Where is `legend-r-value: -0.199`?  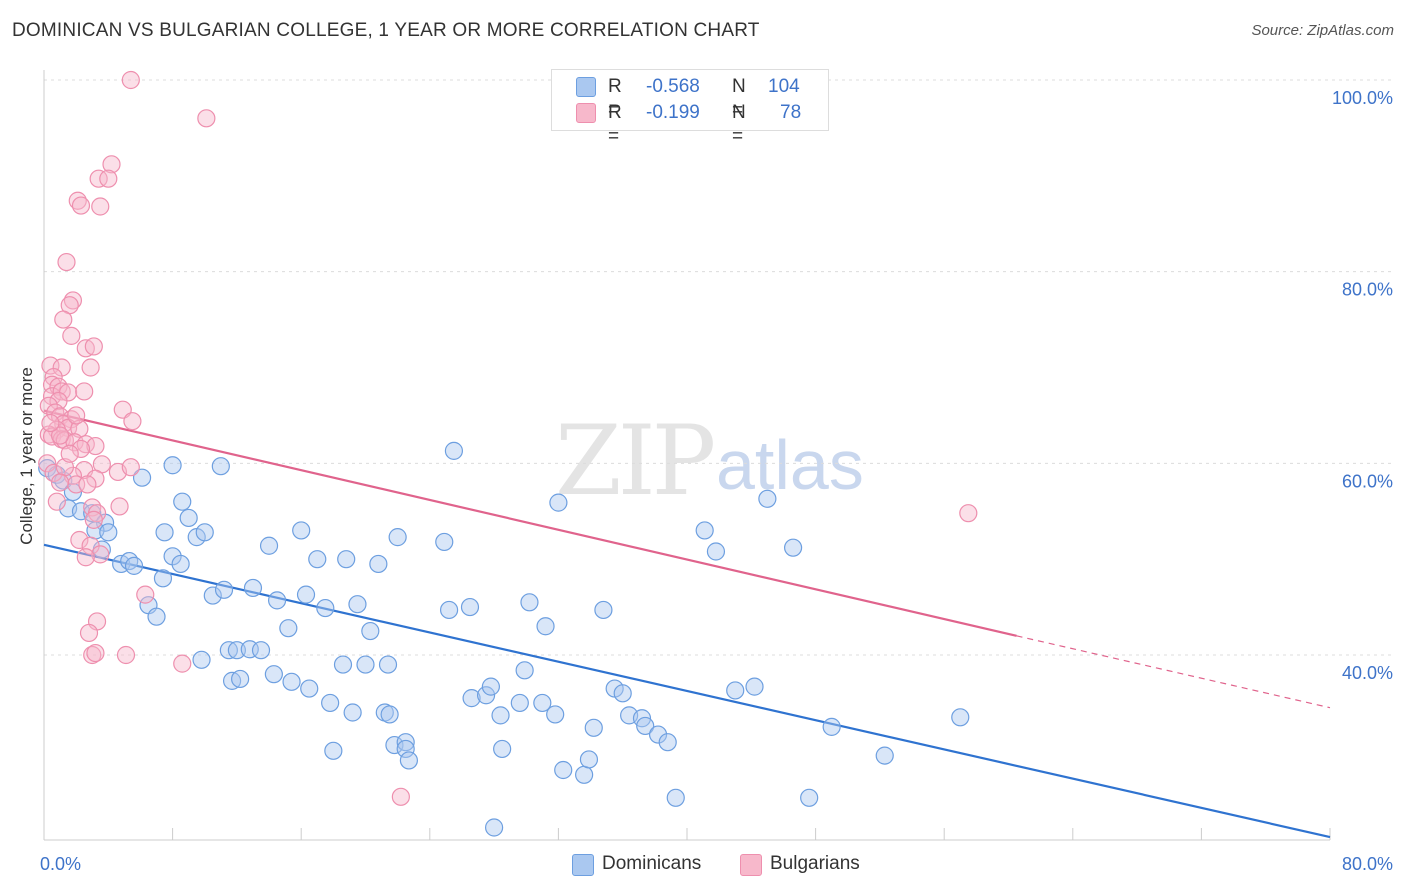 legend-r-value: -0.199 is located at coordinates (673, 112).